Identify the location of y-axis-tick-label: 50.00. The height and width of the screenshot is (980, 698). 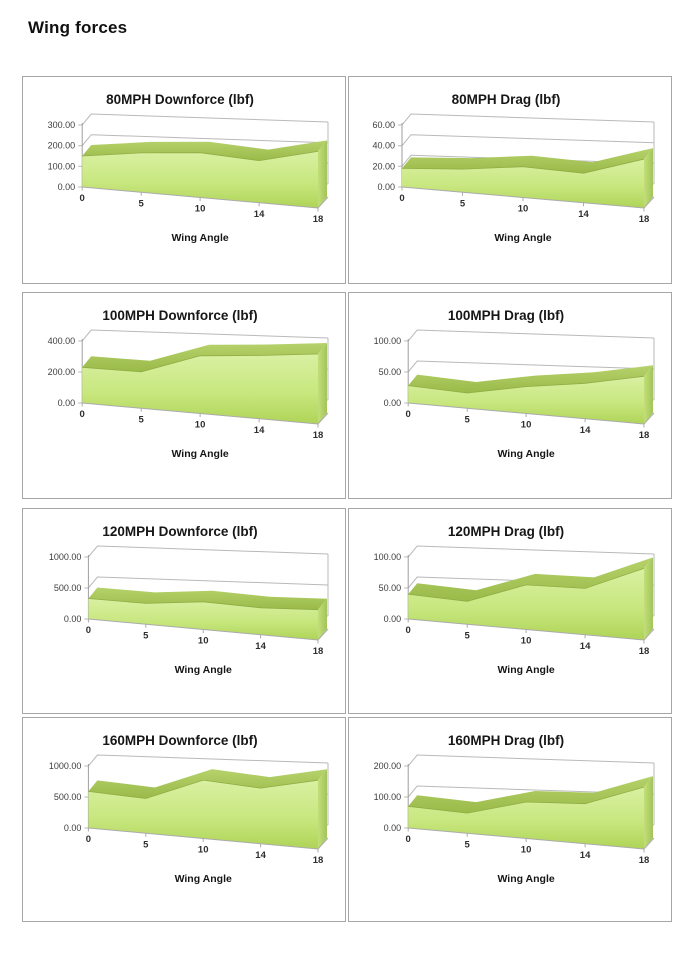
(390, 588).